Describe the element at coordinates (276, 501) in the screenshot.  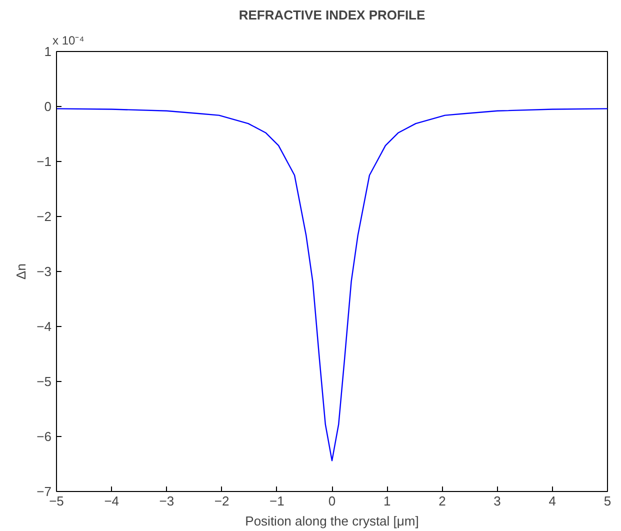
I see `x-tick-label: −1` at that location.